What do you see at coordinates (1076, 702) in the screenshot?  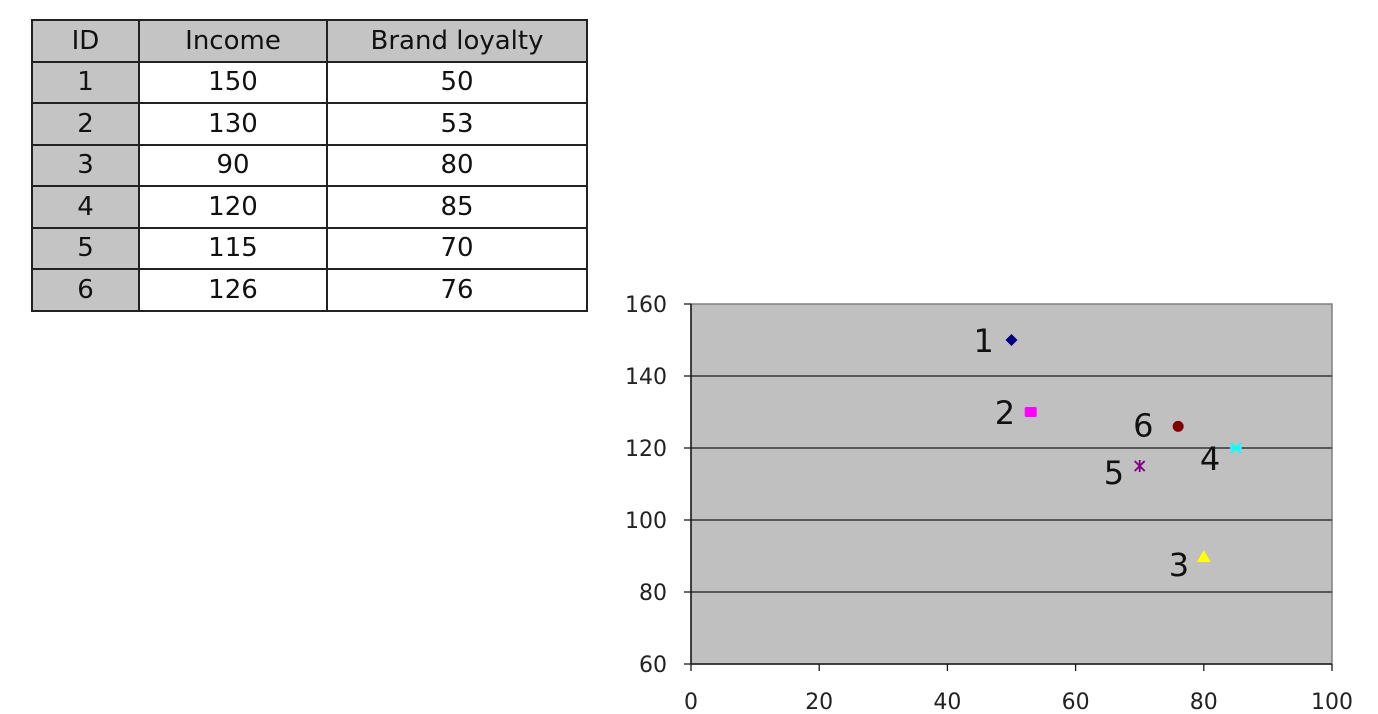 I see `x-tick-label: 60` at bounding box center [1076, 702].